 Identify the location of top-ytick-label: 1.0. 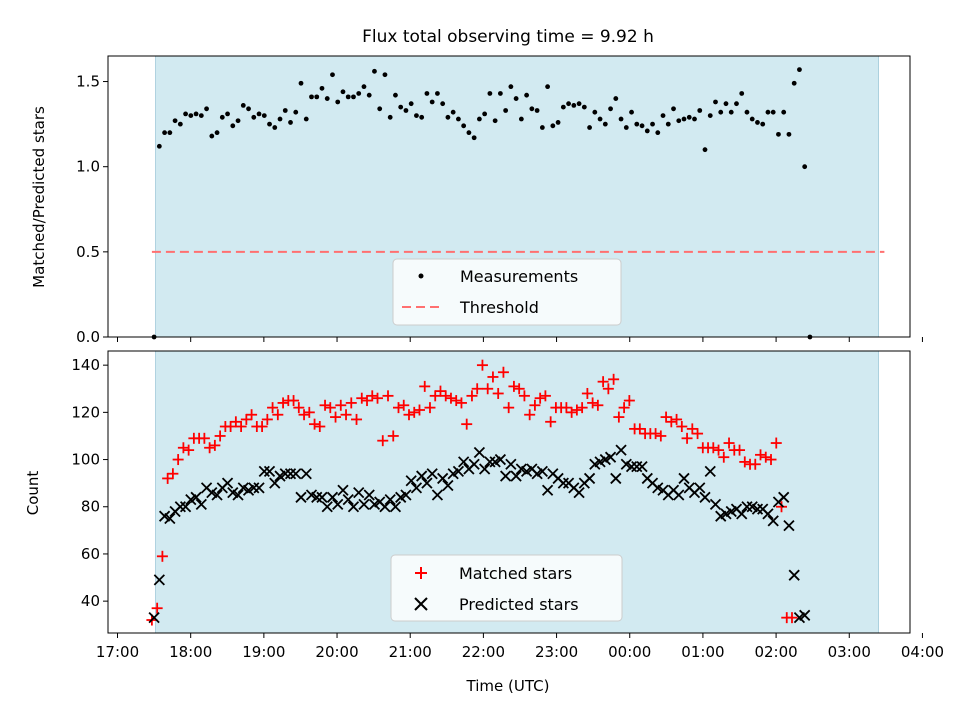
(88, 167).